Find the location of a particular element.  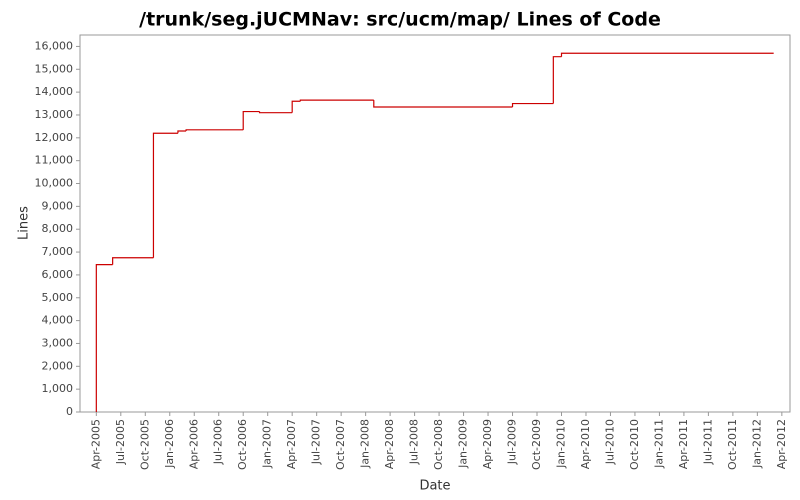

x-tick-label: Oct-2011 is located at coordinates (732, 444).